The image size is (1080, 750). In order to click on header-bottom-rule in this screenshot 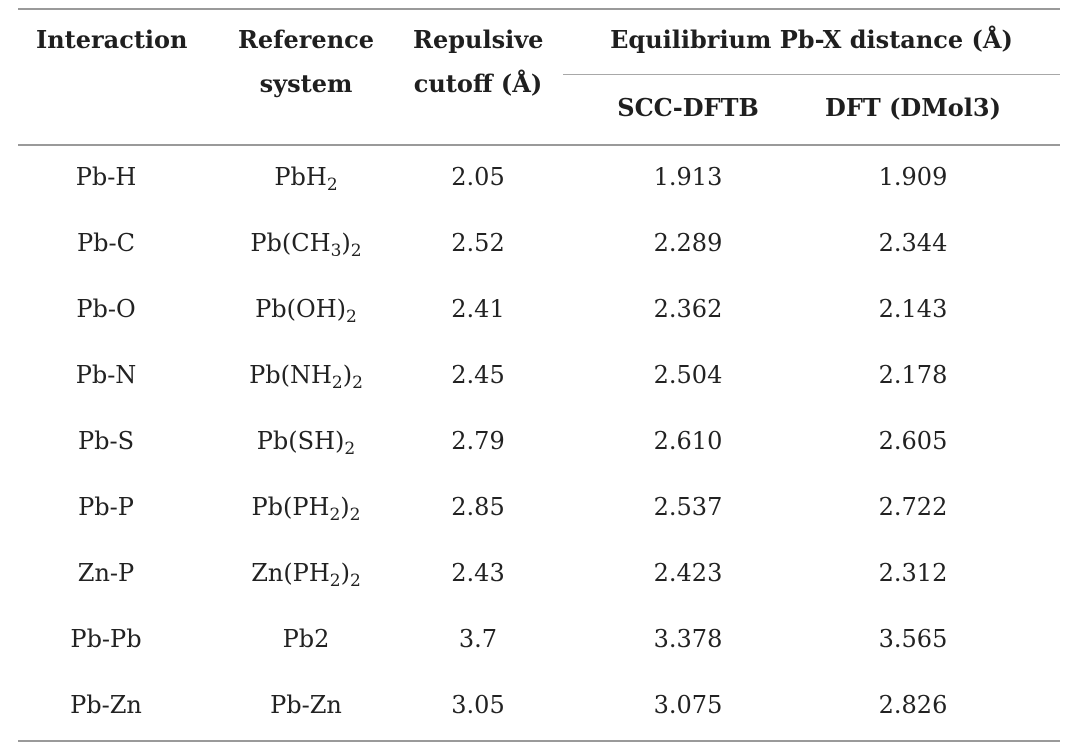, I will do `click(539, 145)`.